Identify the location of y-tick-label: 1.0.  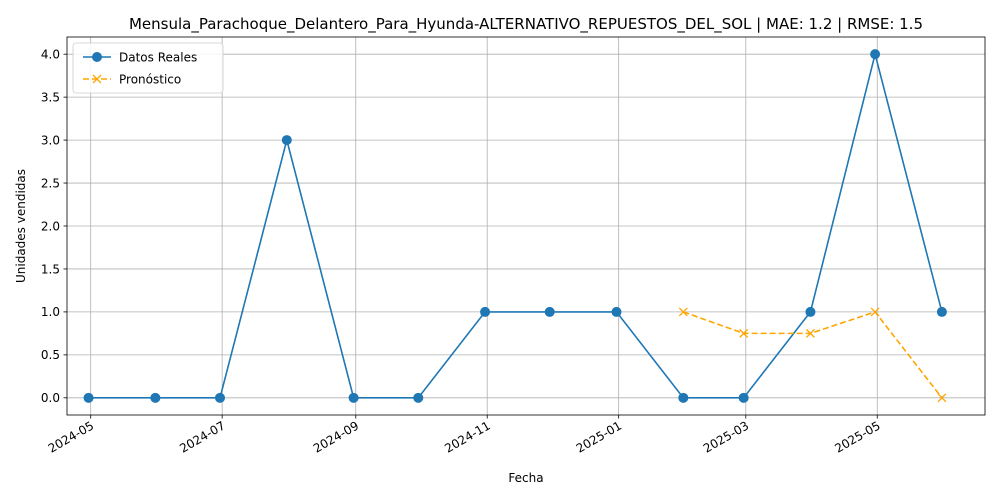
(50, 312).